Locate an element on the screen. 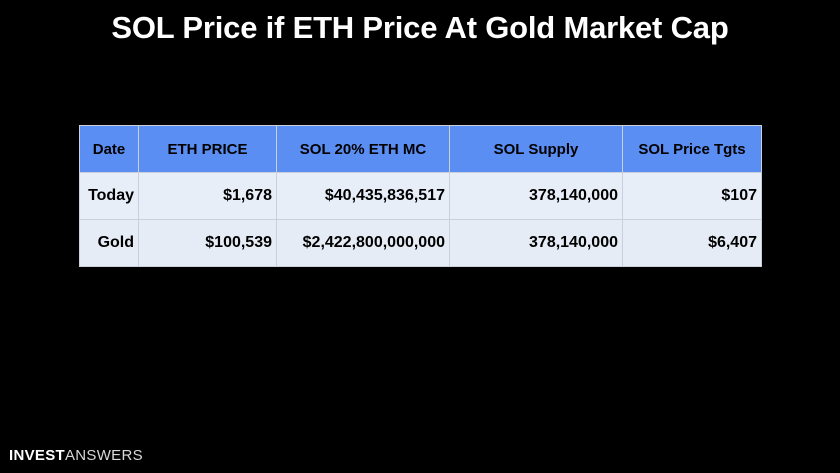 This screenshot has width=840, height=473. cell-date: Today is located at coordinates (109, 196).